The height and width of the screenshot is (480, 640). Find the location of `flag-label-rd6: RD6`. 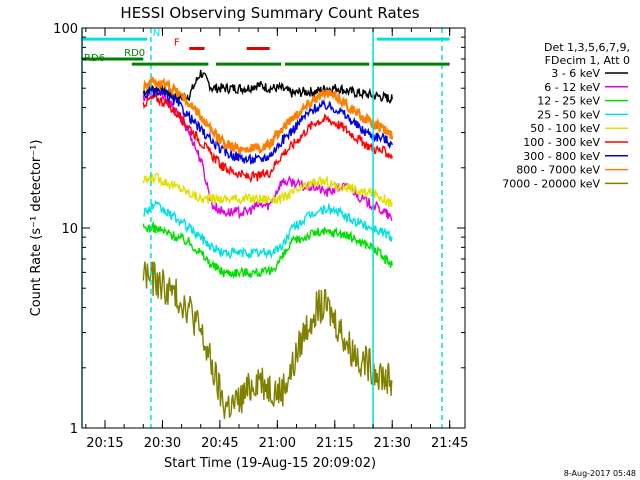

flag-label-rd6: RD6 is located at coordinates (94, 58).